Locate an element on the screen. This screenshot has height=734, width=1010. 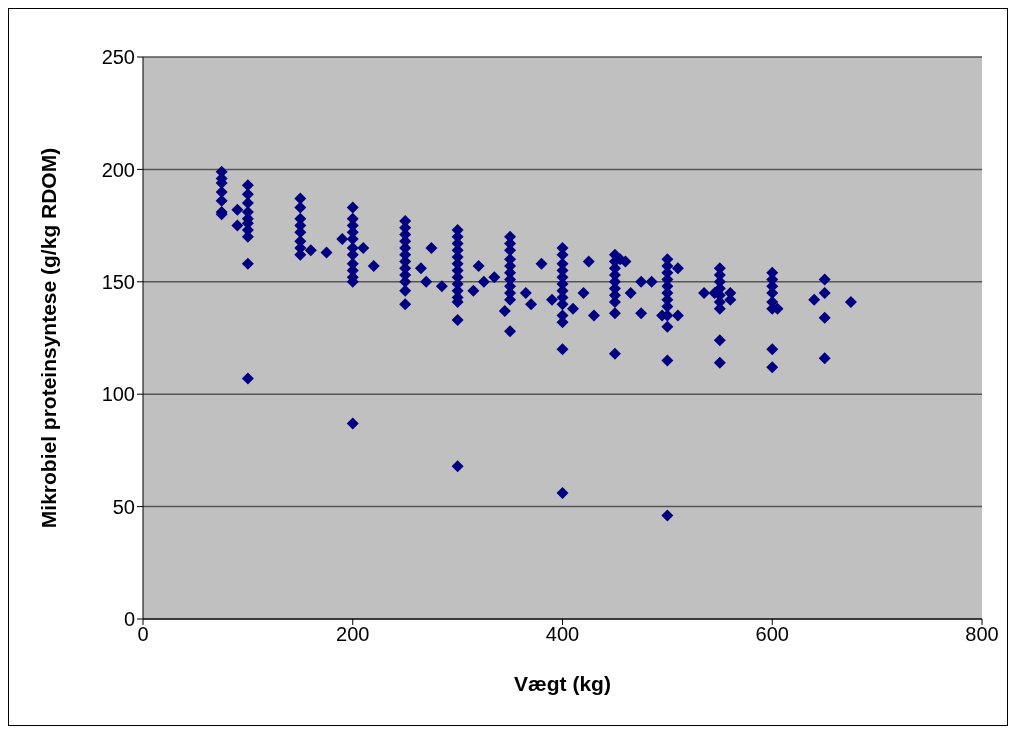
y-tick-label: 0 is located at coordinates (129, 619).